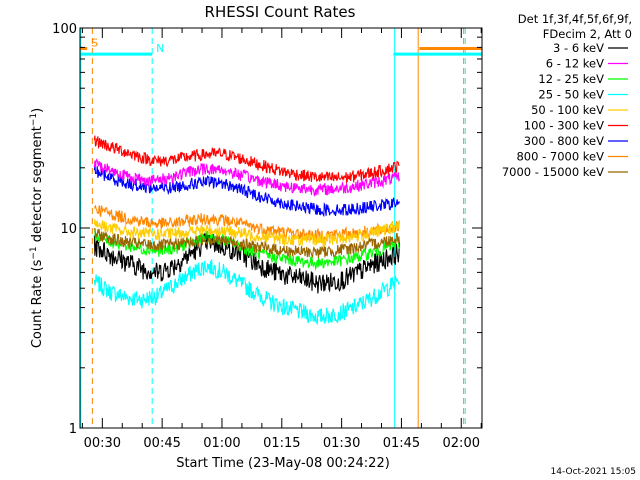 The image size is (640, 480). Describe the element at coordinates (160, 48) in the screenshot. I see `flag-label-n: N` at that location.